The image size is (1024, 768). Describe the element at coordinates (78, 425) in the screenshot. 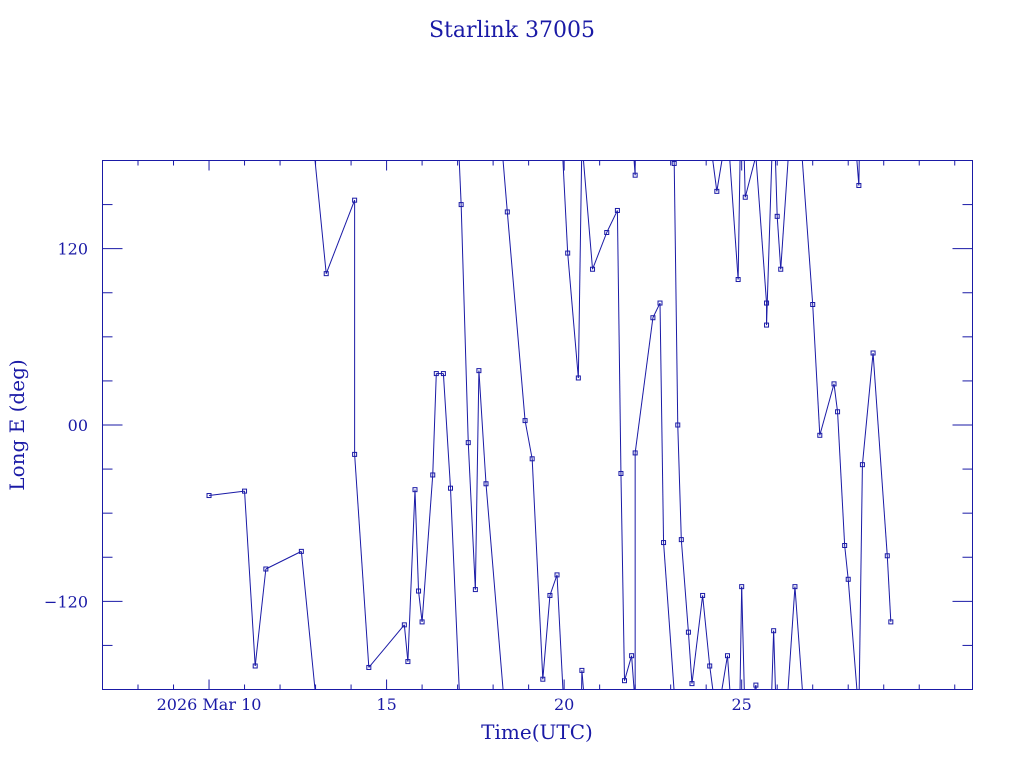

I see `y-tick-label: 00` at that location.